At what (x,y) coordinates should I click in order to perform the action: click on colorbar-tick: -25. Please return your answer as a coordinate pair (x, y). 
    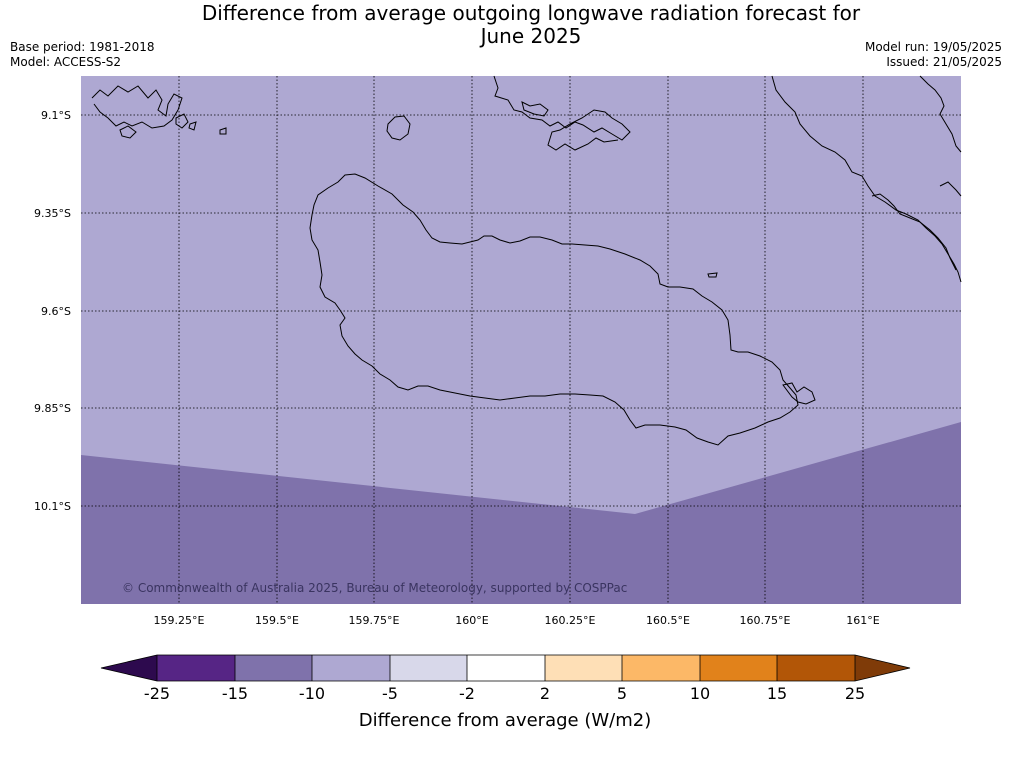
    Looking at the image, I should click on (157, 693).